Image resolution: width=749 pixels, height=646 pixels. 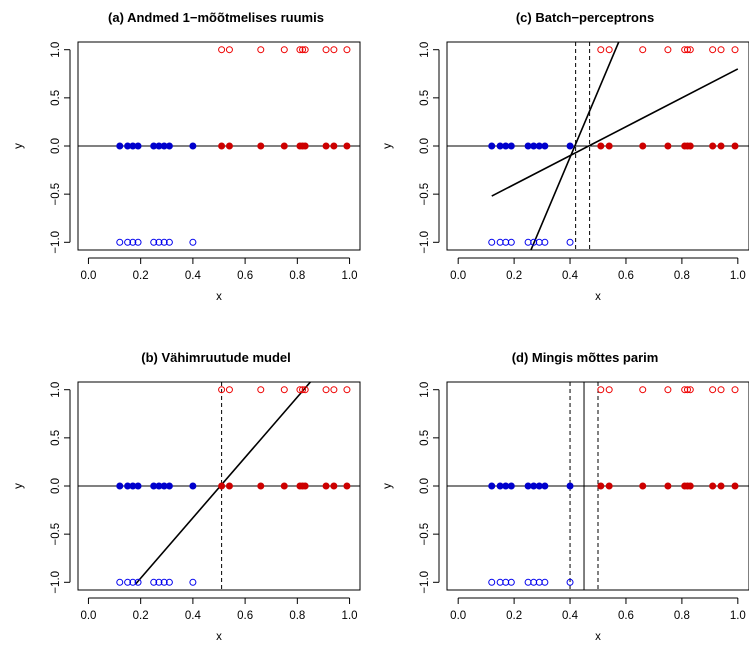 I want to click on panel-title: (b) Vähimruutude mudel, so click(x=216, y=357).